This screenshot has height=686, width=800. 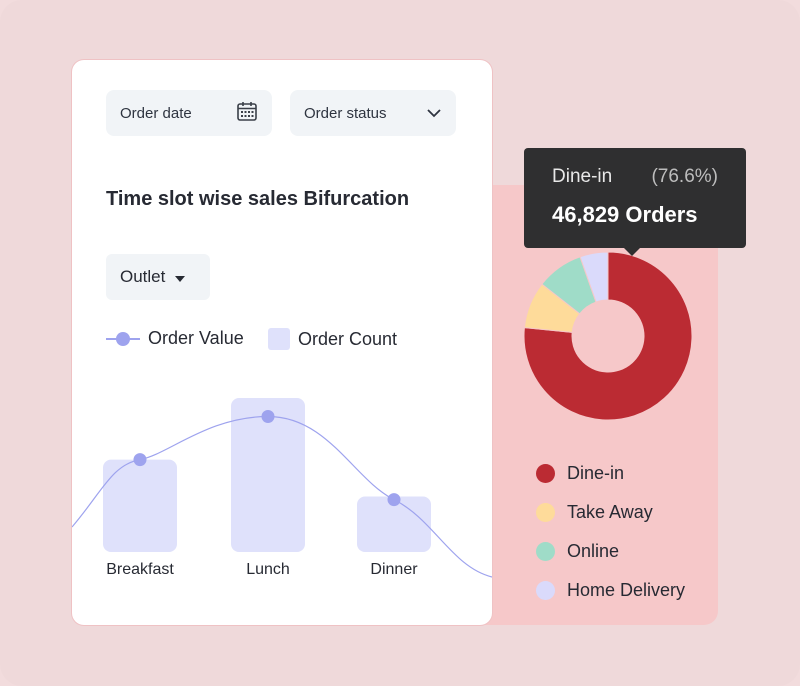 What do you see at coordinates (140, 569) in the screenshot?
I see `x-label-breakfast: Breakfast` at bounding box center [140, 569].